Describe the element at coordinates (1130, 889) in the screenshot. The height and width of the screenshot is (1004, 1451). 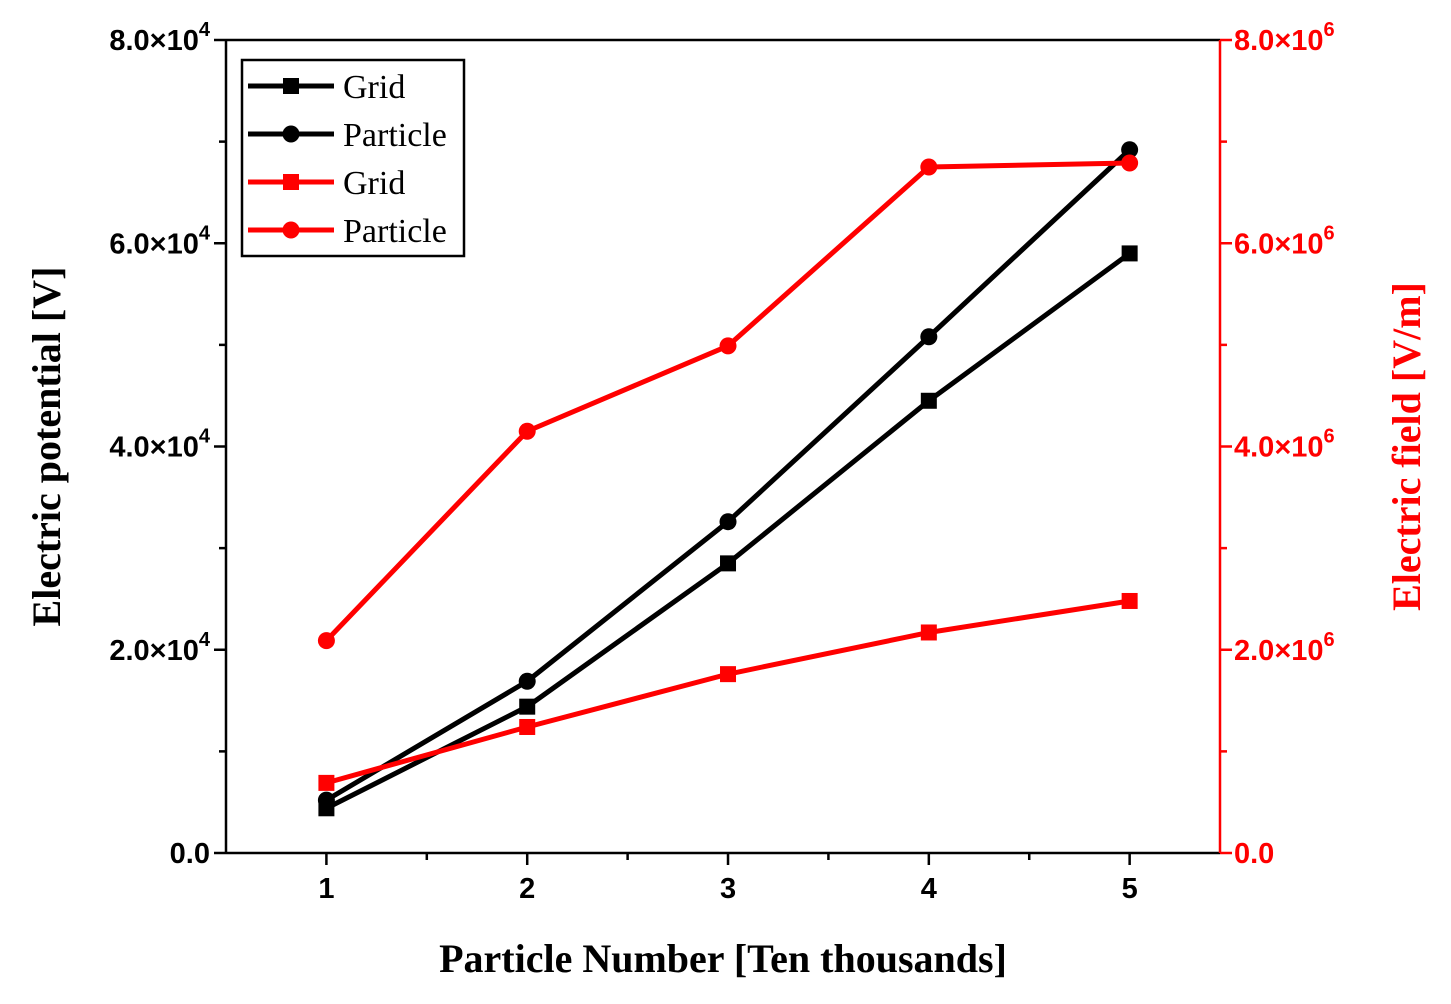
I see `x-tick-label: 5` at that location.